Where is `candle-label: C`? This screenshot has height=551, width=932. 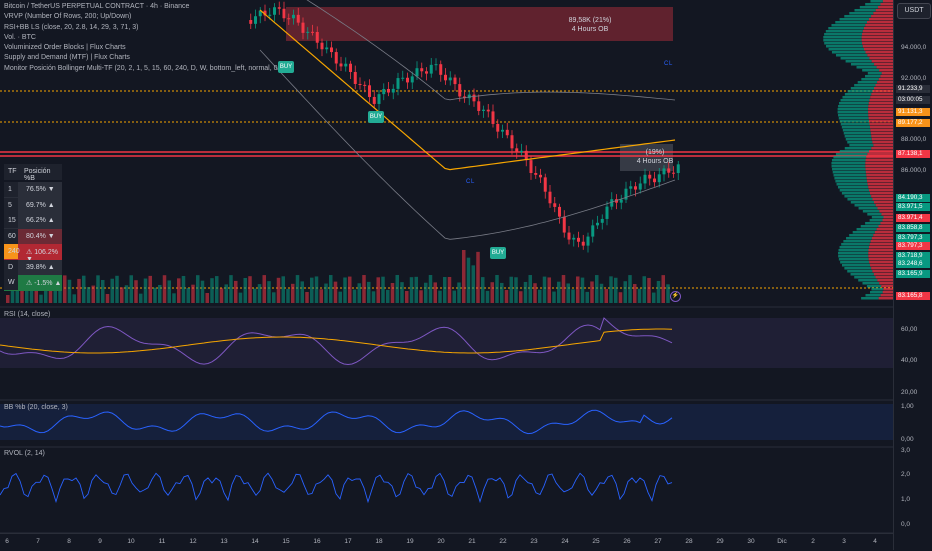
candle-label: C is located at coordinates (468, 182).